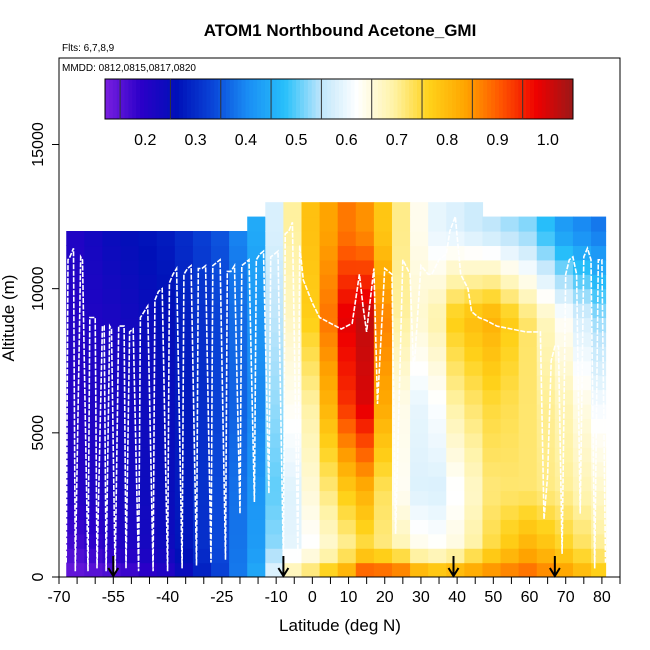 The width and height of the screenshot is (650, 650). Describe the element at coordinates (447, 140) in the screenshot. I see `colorbar-tick-label: 0.8` at that location.